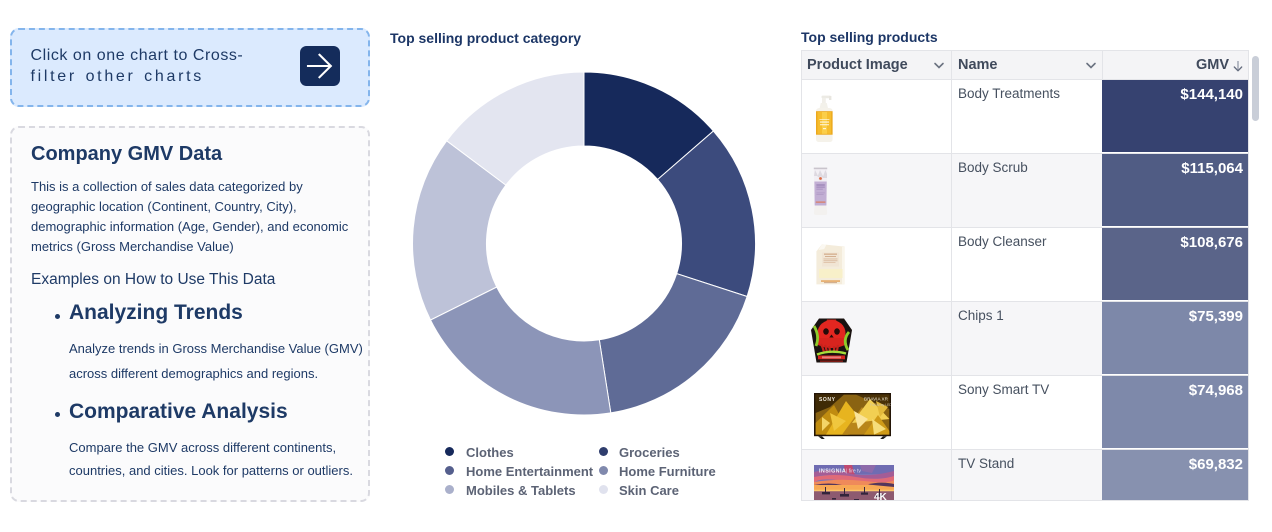 The height and width of the screenshot is (532, 1272). Describe the element at coordinates (827, 400) in the screenshot. I see `svg-text: SONY` at that location.